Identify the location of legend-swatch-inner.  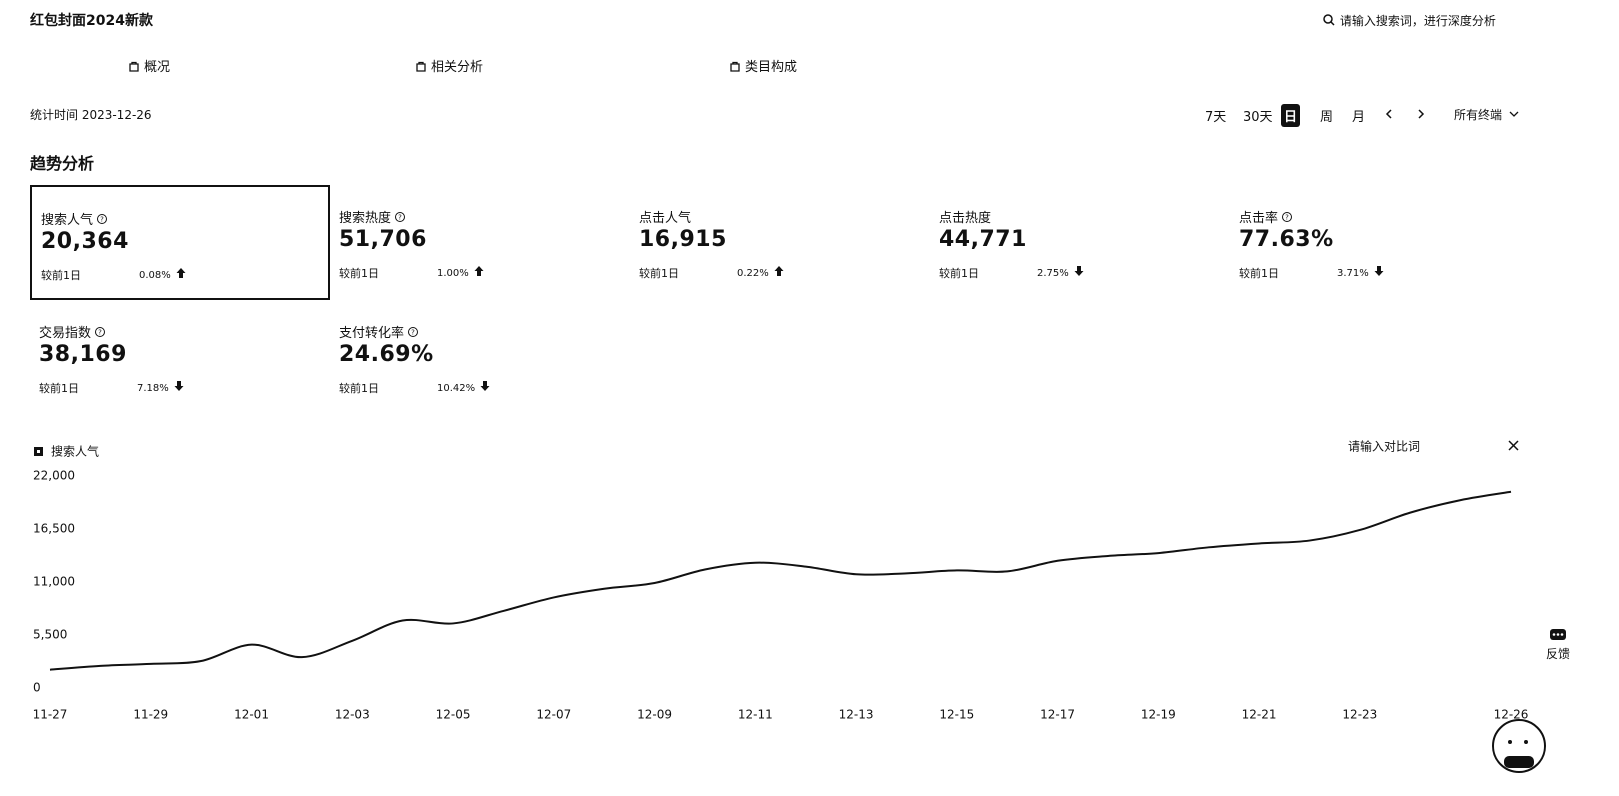
(38, 451).